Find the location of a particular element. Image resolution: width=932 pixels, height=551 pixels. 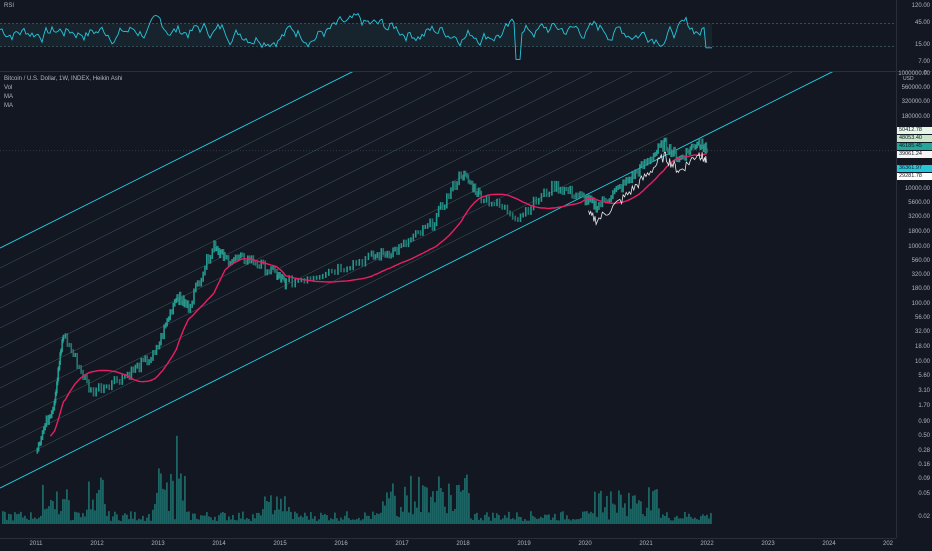

ma-label-2: MA is located at coordinates (8, 106).